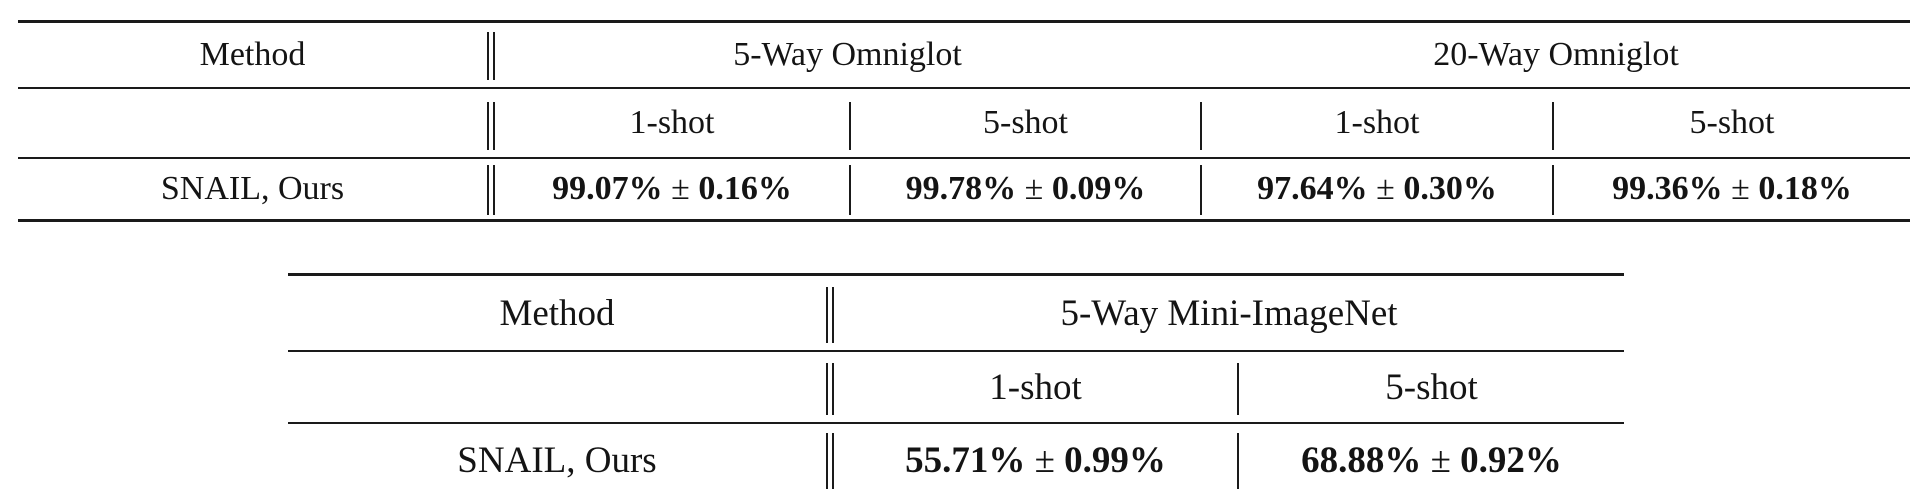  Describe the element at coordinates (1511, 460) in the screenshot. I see `result-error: 0.92%` at that location.